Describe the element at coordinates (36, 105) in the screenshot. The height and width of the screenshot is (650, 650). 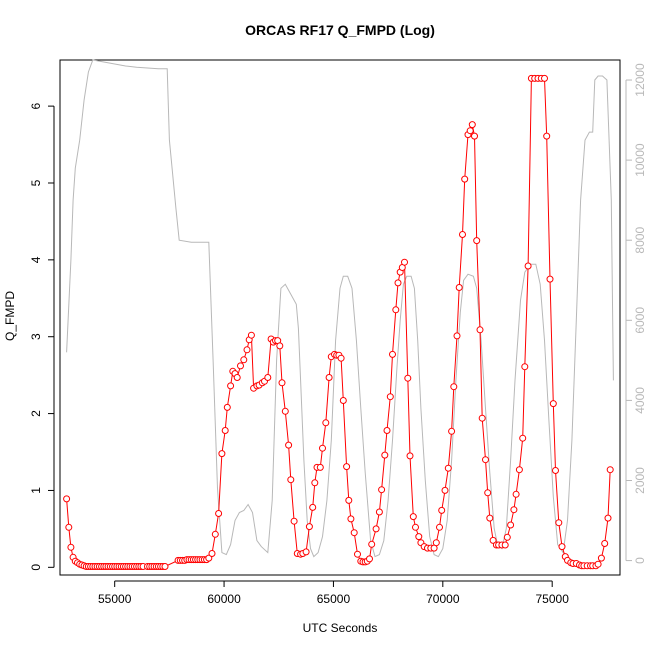
I see `y-tick-label: 6` at that location.